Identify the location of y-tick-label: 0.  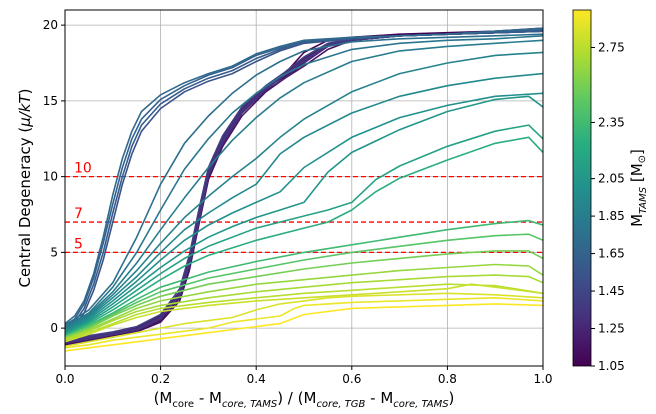
(54, 328).